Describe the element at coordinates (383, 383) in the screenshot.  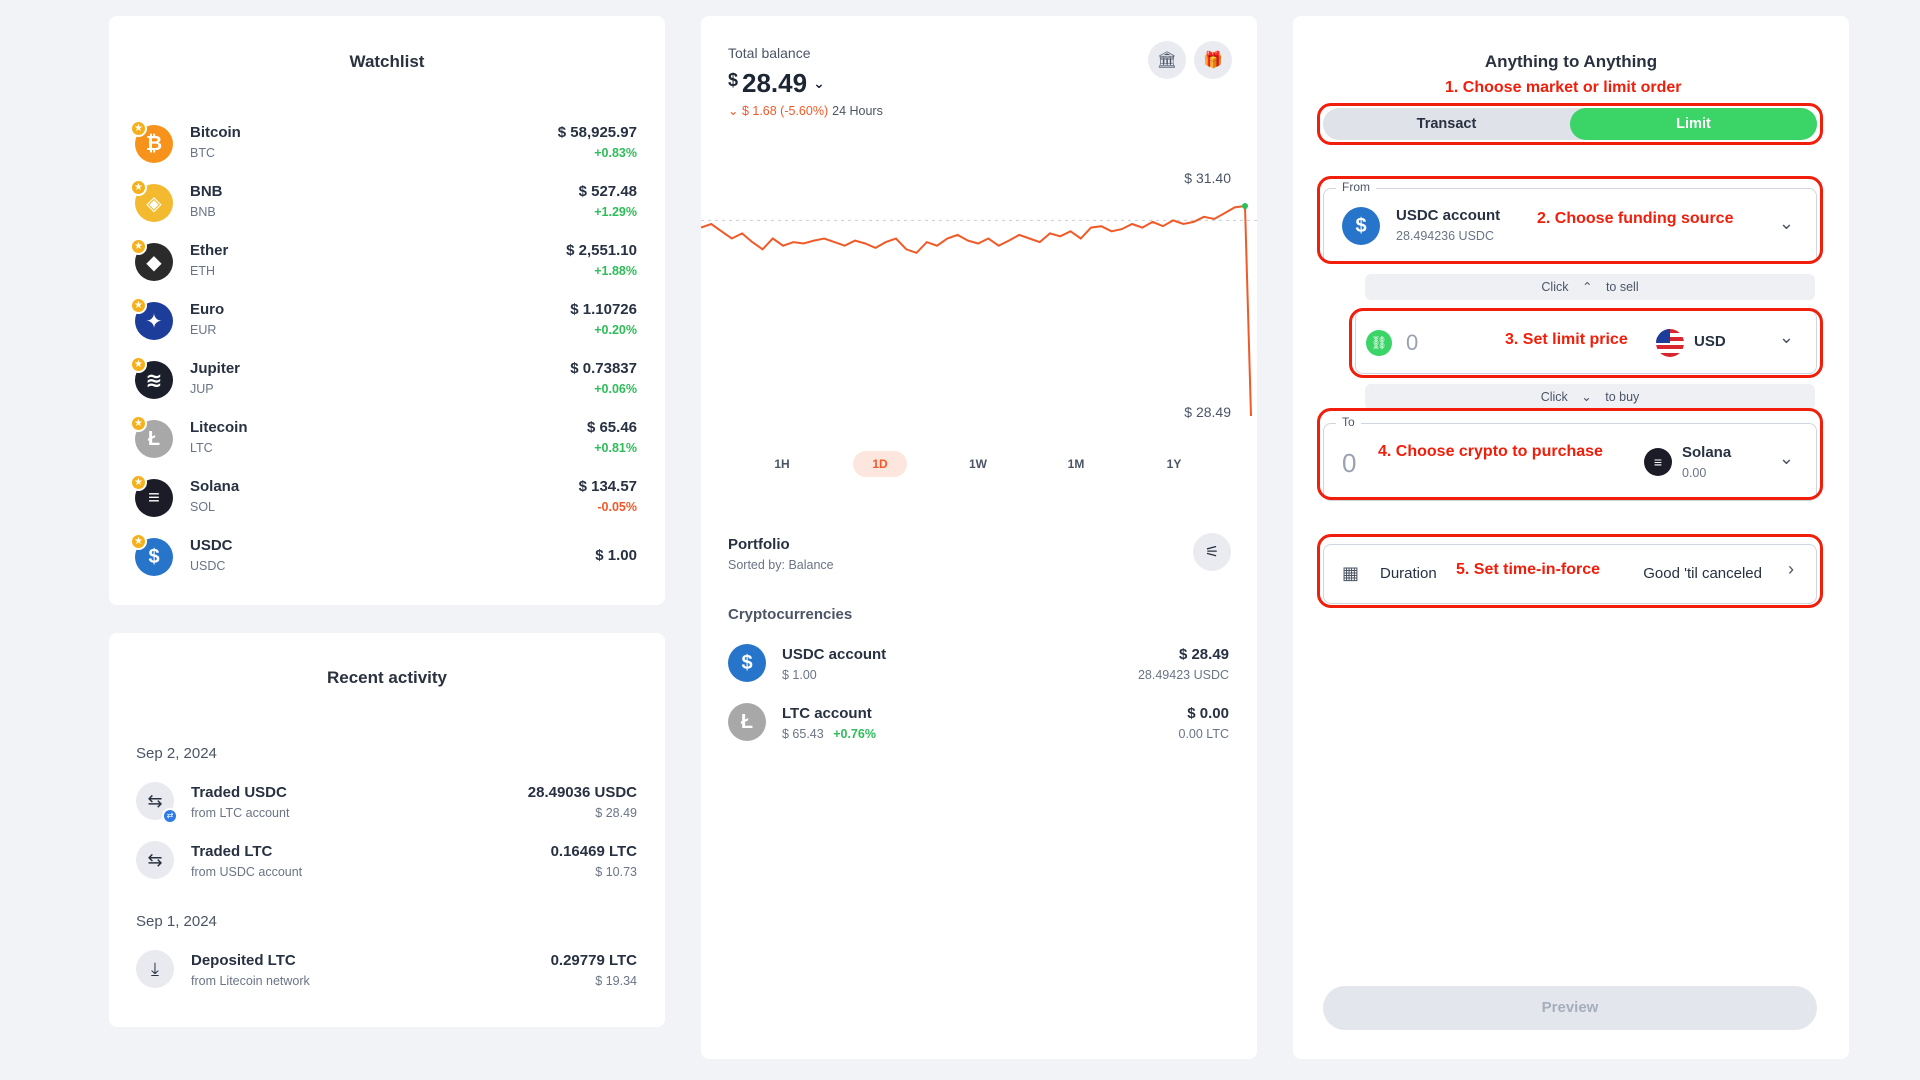
I see `watchlist-item-jup: ≋ ★ Jupiter JUP $ 0.73837 +0.06%` at that location.